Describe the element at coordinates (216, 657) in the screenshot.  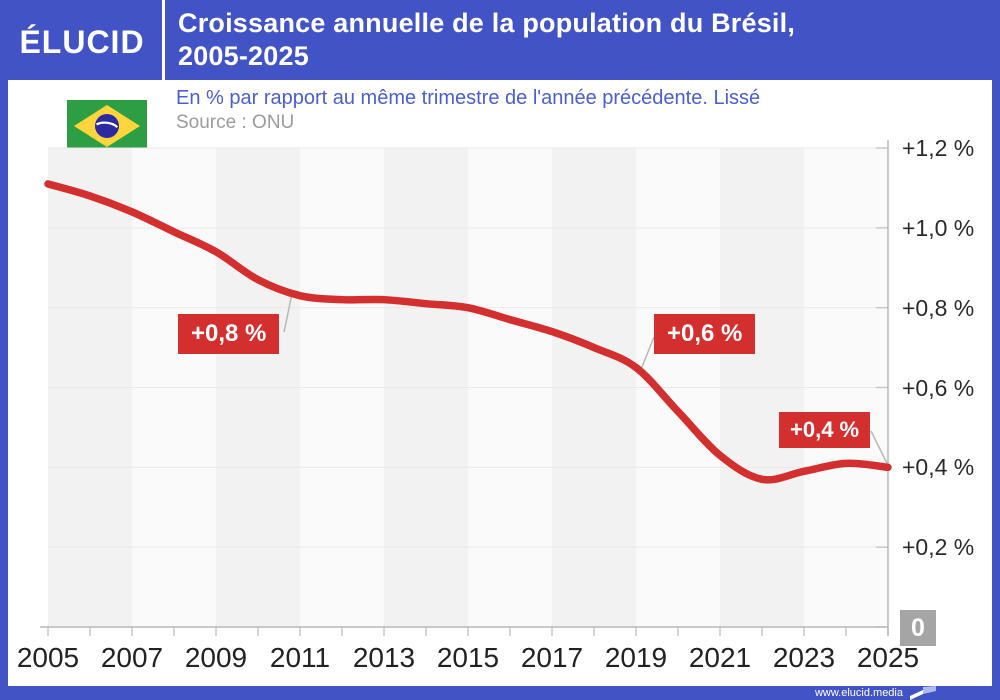
I see `x-tick-label: 2009` at that location.